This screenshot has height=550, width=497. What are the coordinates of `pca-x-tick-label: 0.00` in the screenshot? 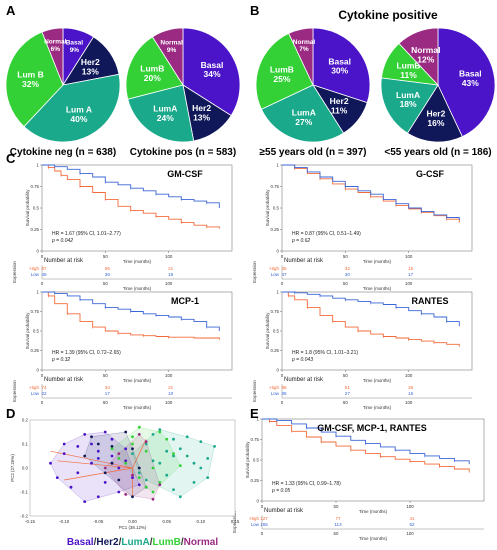 It's located at (132, 521).